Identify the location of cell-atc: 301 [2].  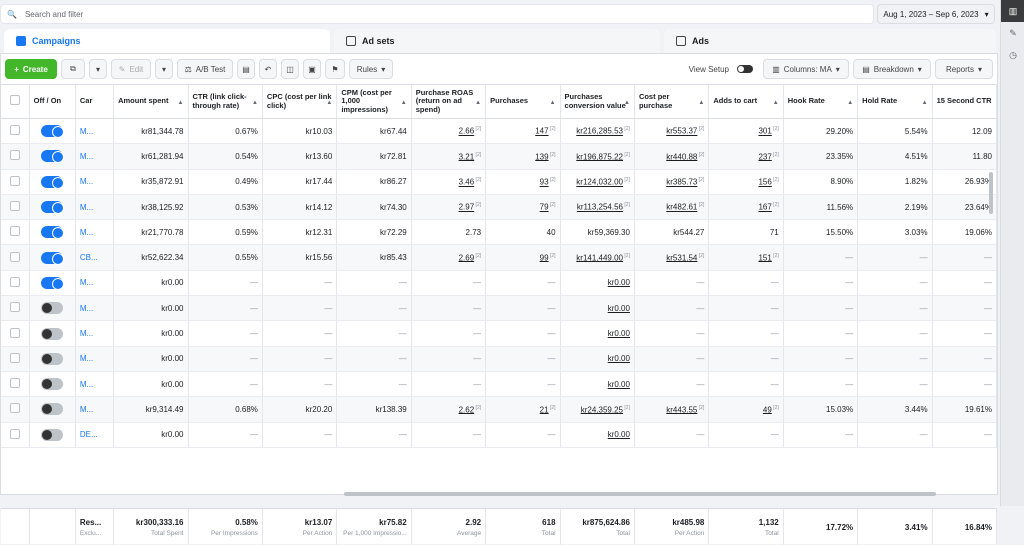
(746, 131).